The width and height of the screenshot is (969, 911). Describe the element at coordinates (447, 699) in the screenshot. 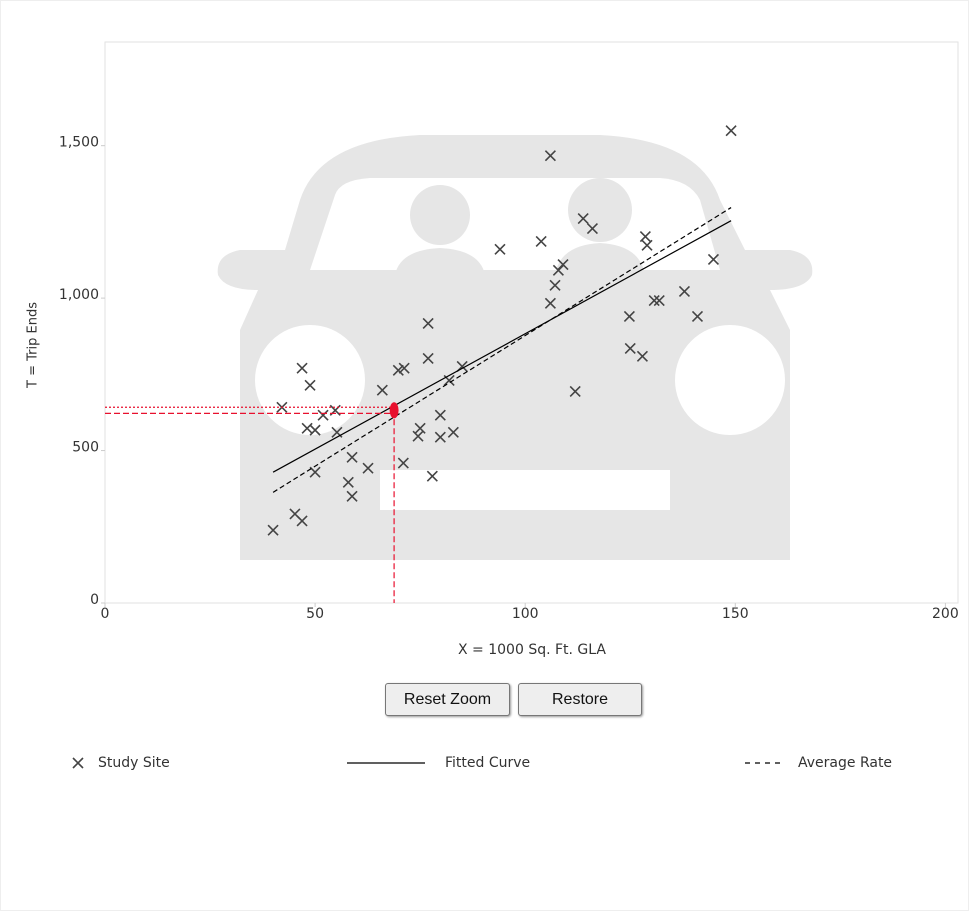

I see `reset-zoom-button: Reset Zoom` at that location.